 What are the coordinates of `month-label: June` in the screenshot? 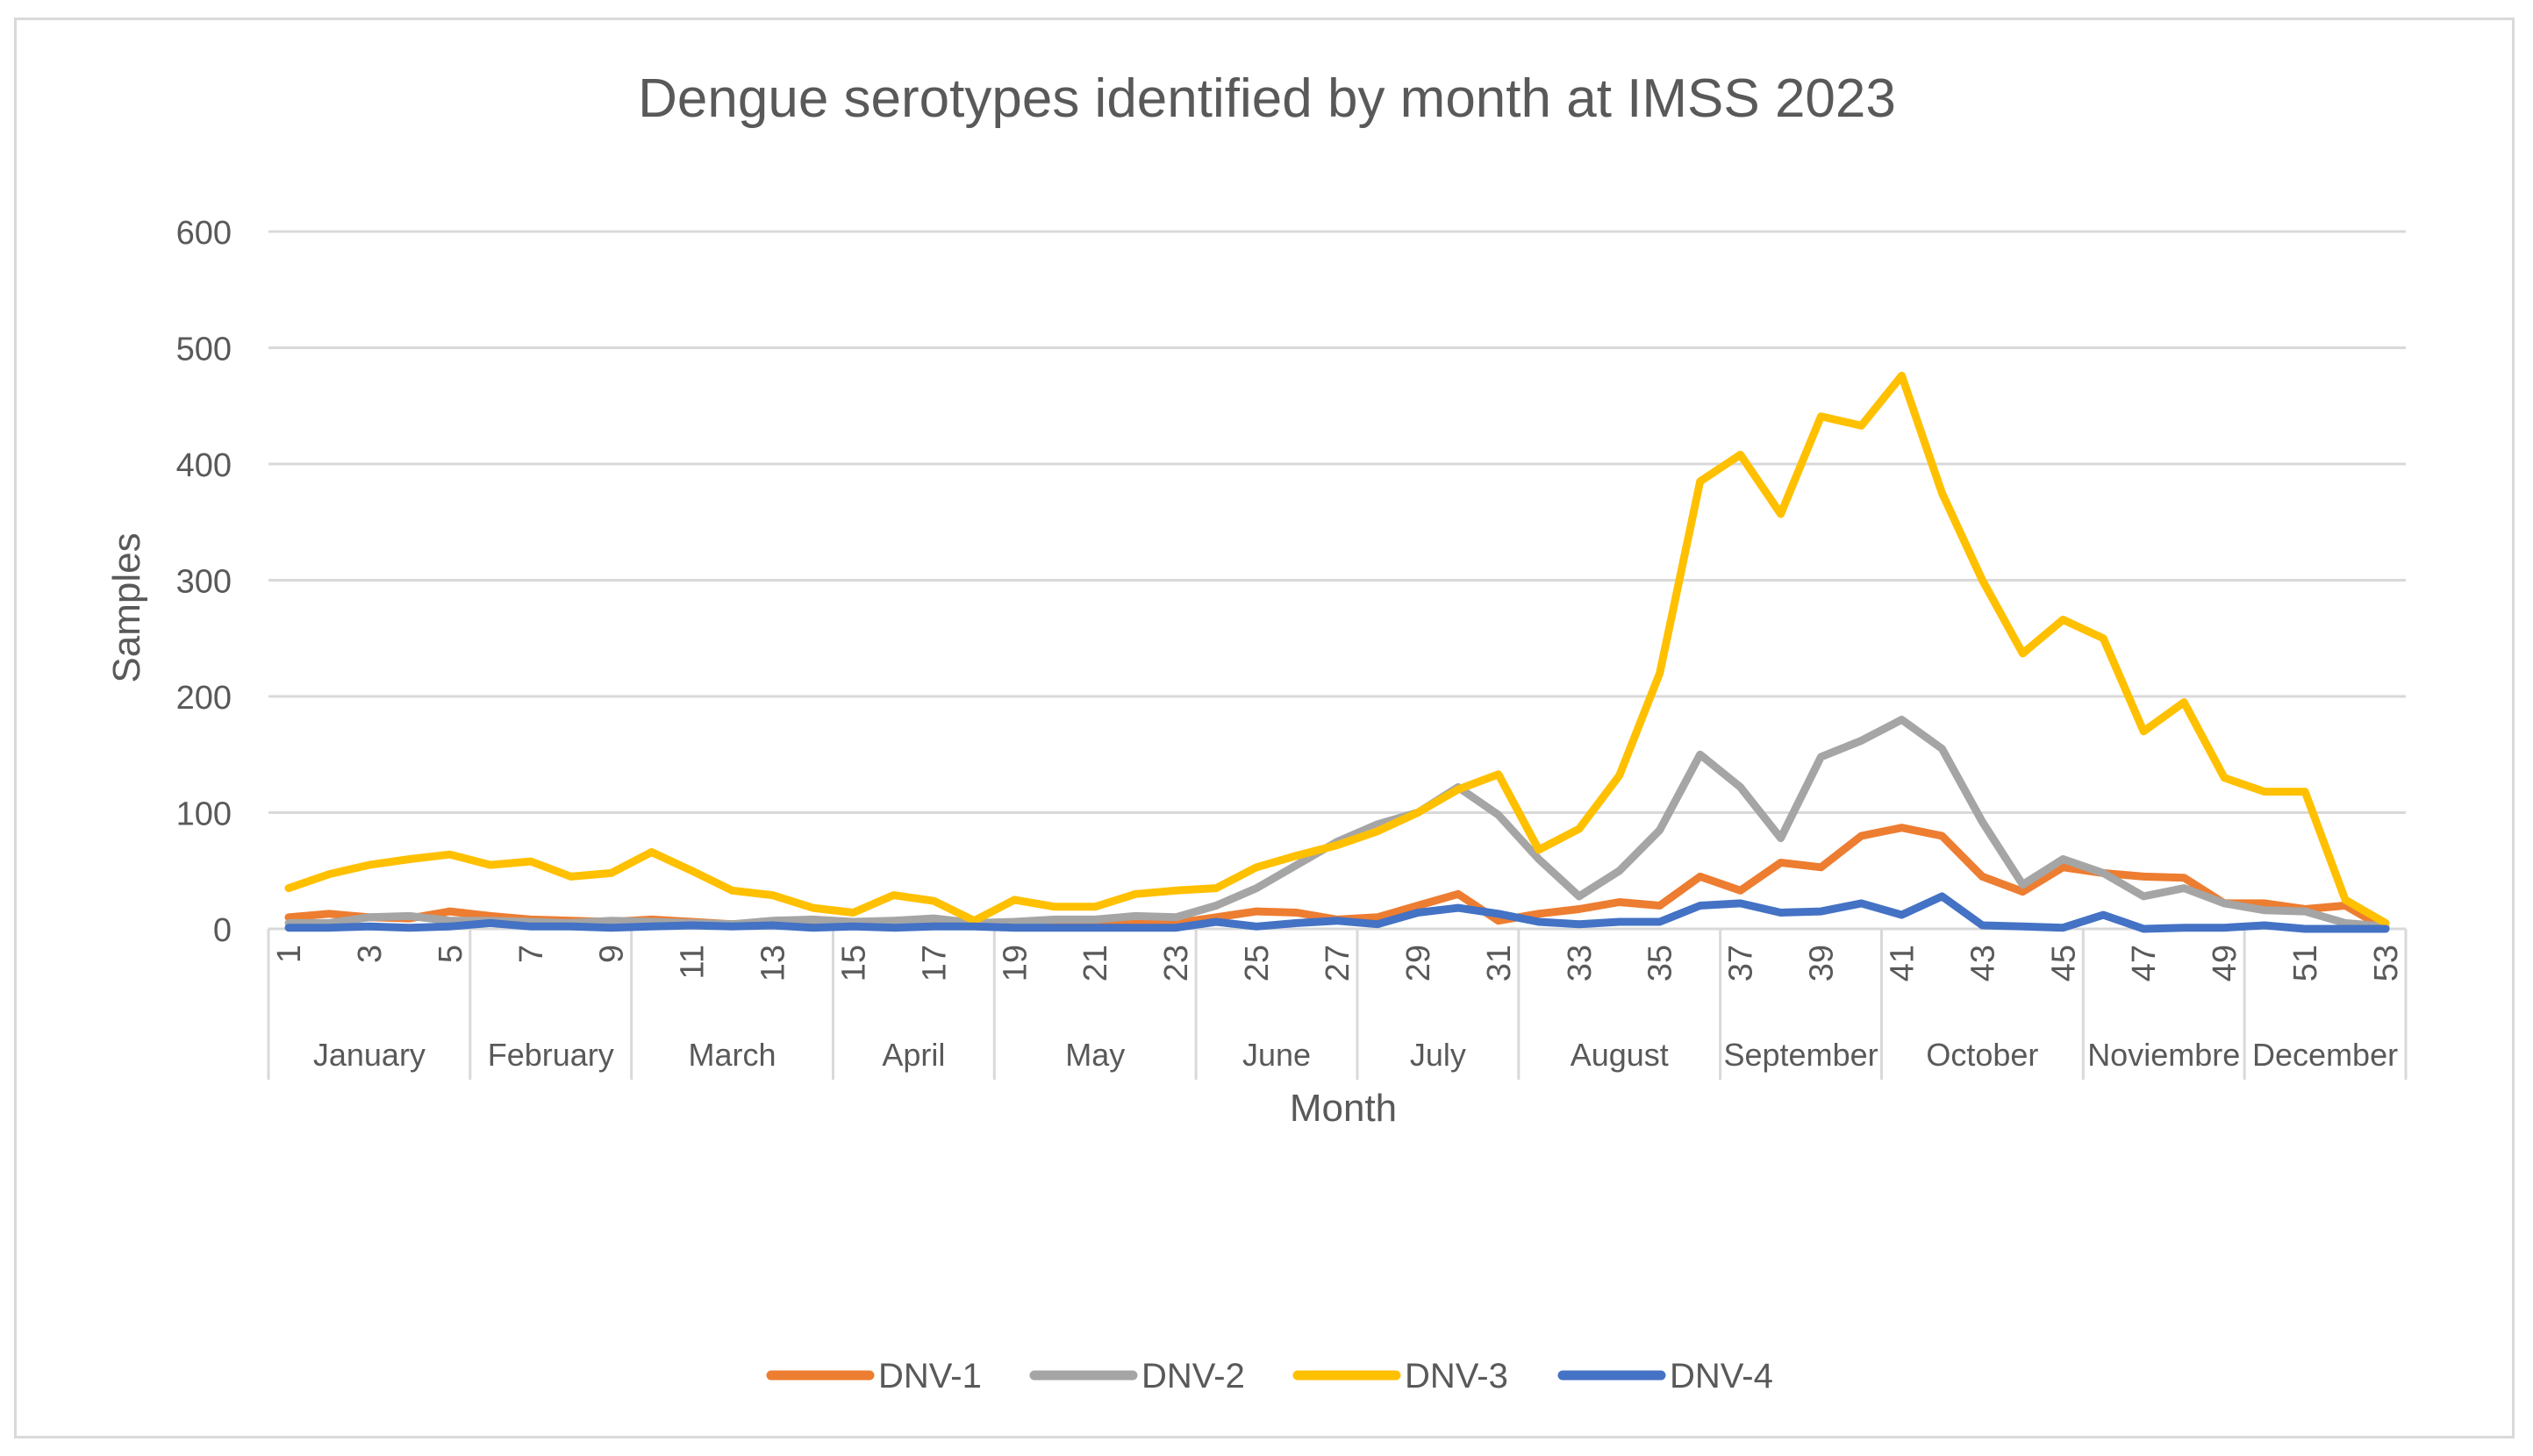 It's located at (1276, 1055).